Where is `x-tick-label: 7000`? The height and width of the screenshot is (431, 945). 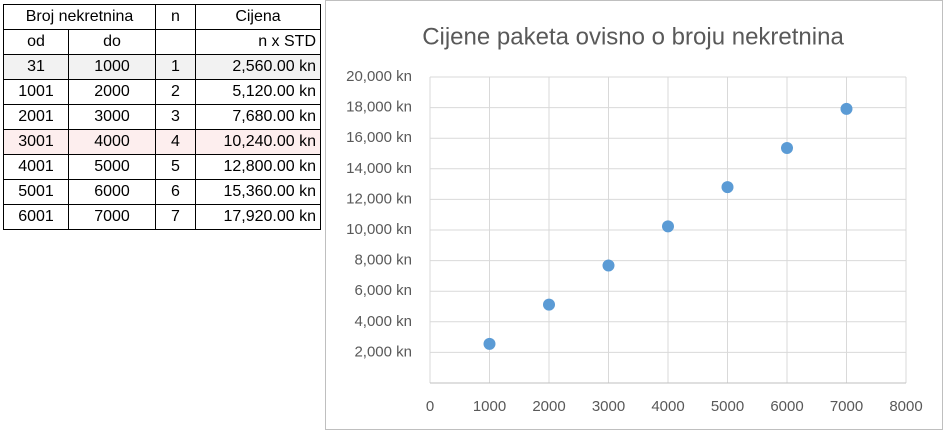
x-tick-label: 7000 is located at coordinates (846, 406).